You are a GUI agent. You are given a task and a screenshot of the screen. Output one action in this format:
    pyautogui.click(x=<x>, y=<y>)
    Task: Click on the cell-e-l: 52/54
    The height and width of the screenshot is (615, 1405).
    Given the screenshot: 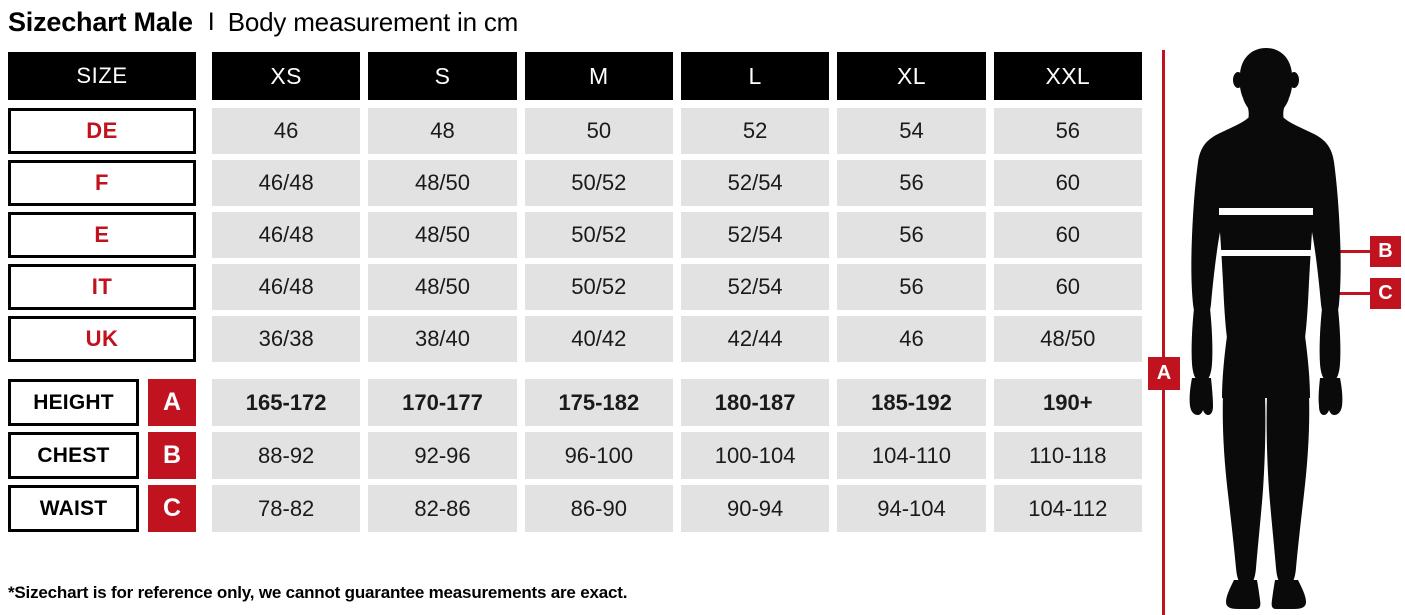 What is the action you would take?
    pyautogui.click(x=755, y=235)
    